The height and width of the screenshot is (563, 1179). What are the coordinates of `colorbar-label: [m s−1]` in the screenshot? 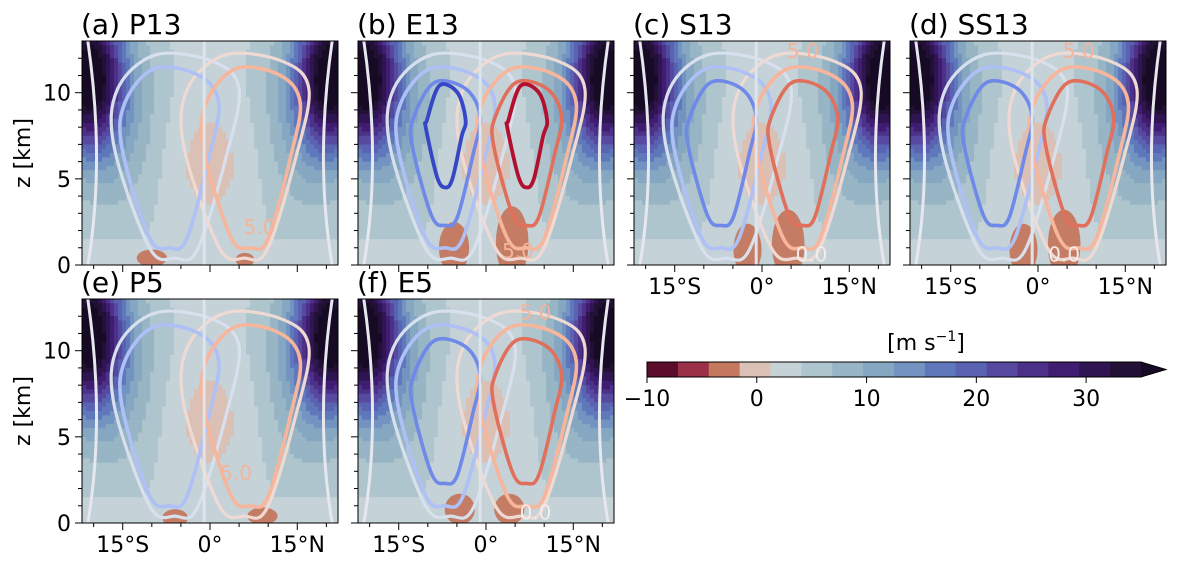 It's located at (926, 342).